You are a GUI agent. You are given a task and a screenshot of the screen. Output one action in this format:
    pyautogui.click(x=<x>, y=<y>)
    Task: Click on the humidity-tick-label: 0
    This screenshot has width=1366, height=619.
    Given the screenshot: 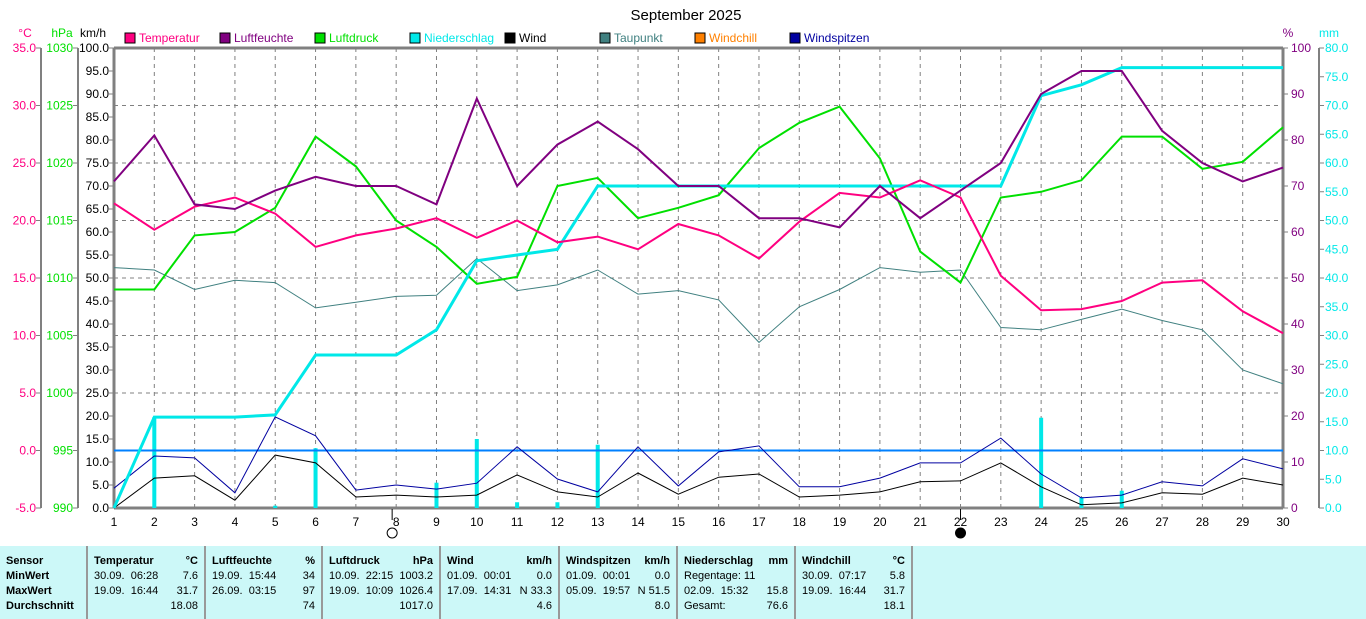 What is the action you would take?
    pyautogui.click(x=1294, y=508)
    